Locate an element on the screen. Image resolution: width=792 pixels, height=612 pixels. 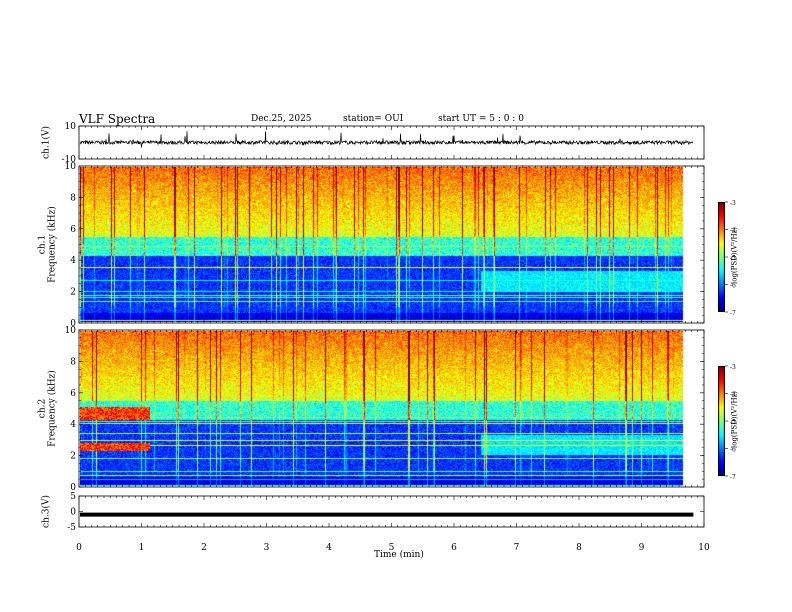
x-tick-label: 6 is located at coordinates (454, 548).